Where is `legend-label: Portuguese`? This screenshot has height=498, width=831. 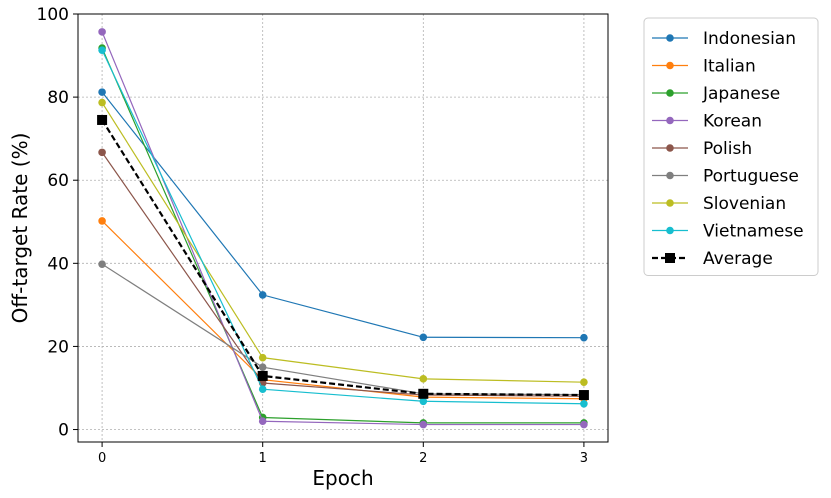
legend-label: Portuguese is located at coordinates (751, 177).